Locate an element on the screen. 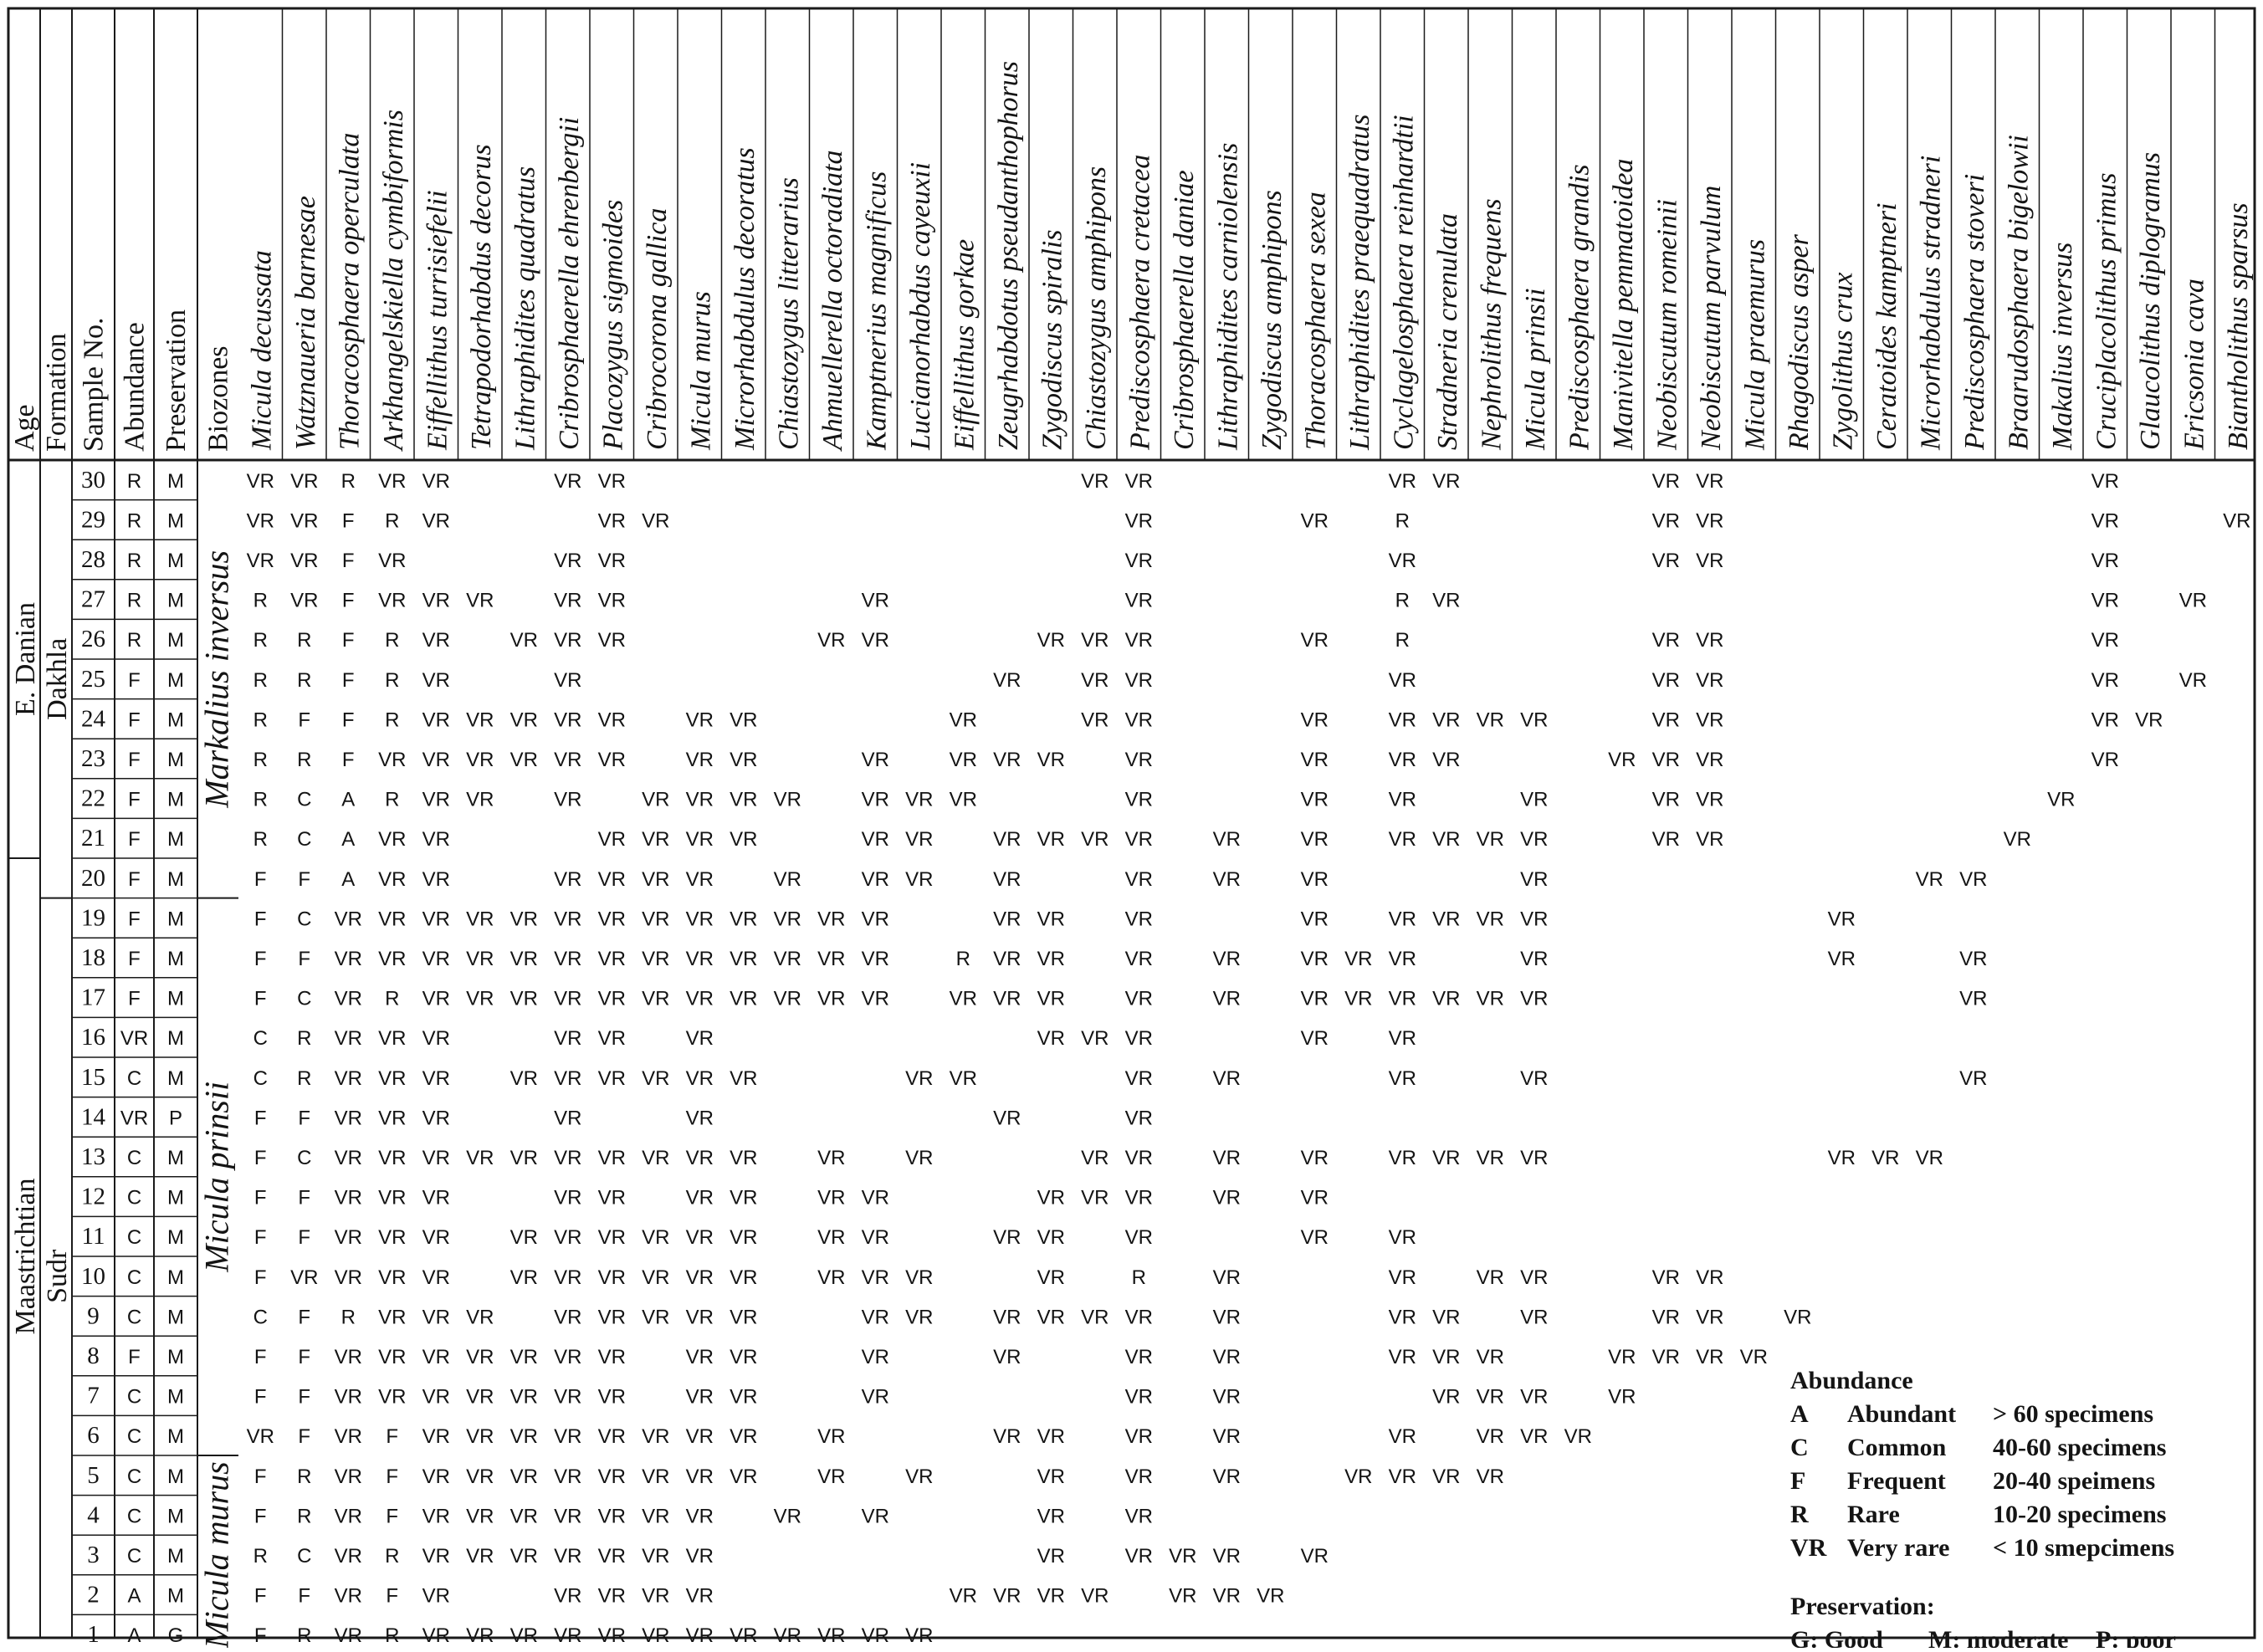 This screenshot has width=2263, height=1652. formation-label: Sudr is located at coordinates (57, 1276).